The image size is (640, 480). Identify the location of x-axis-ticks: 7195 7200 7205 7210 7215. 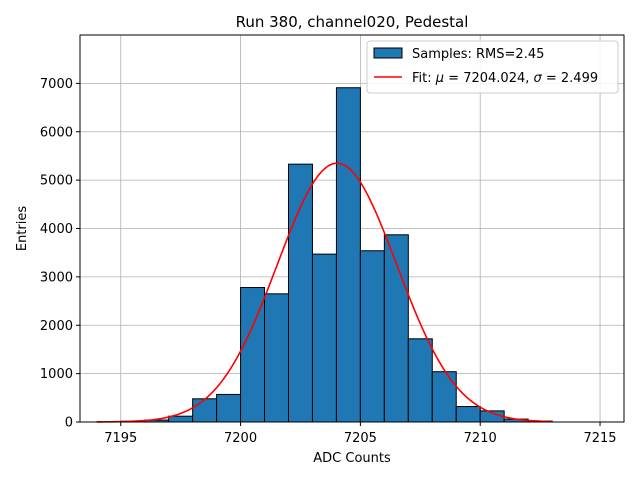
(360, 434).